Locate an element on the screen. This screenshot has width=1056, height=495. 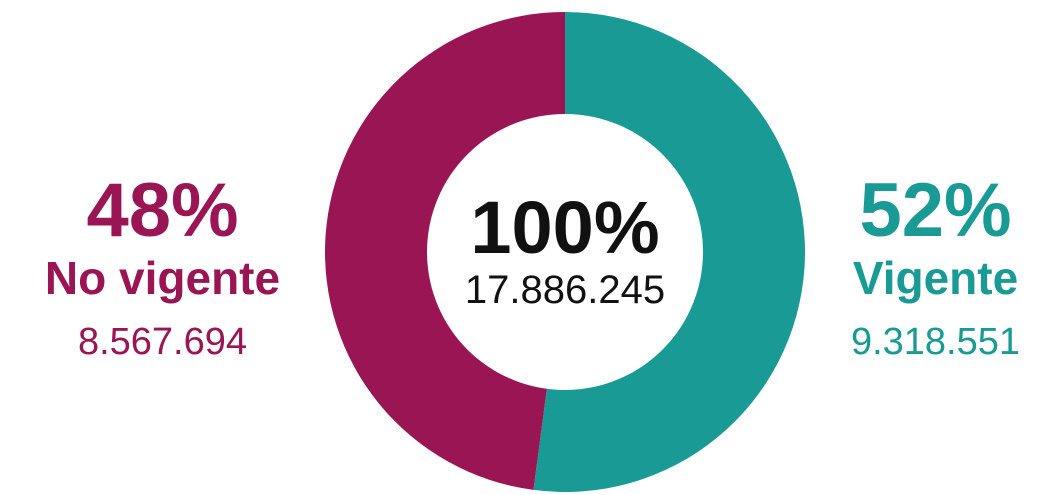
slice-value-no-vigente: 8.567.694 is located at coordinates (162, 342).